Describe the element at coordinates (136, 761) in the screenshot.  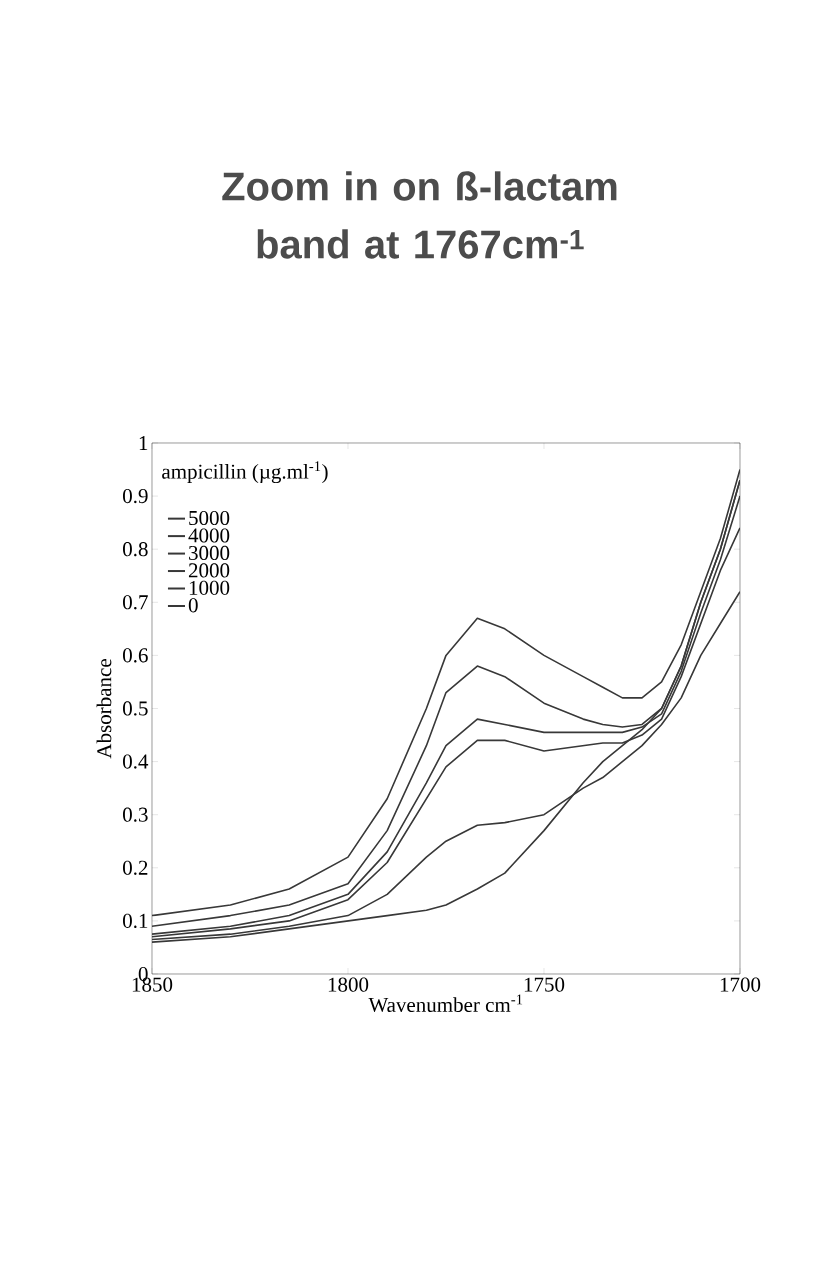
I see `y-tick-label: 0.4` at that location.